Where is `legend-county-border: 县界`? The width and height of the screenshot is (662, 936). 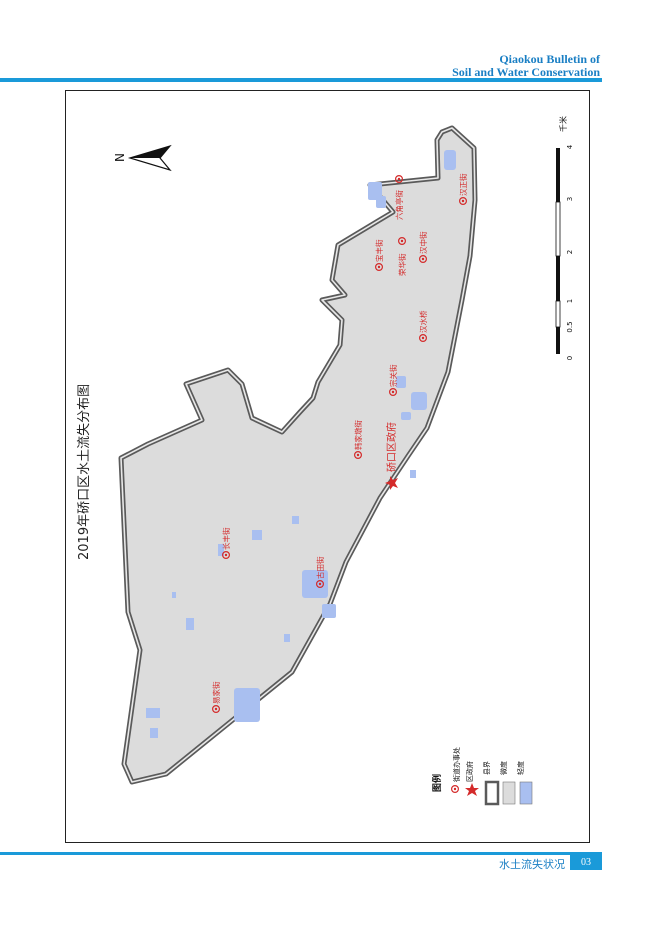
legend-county-border: 县界 is located at coordinates (487, 768).